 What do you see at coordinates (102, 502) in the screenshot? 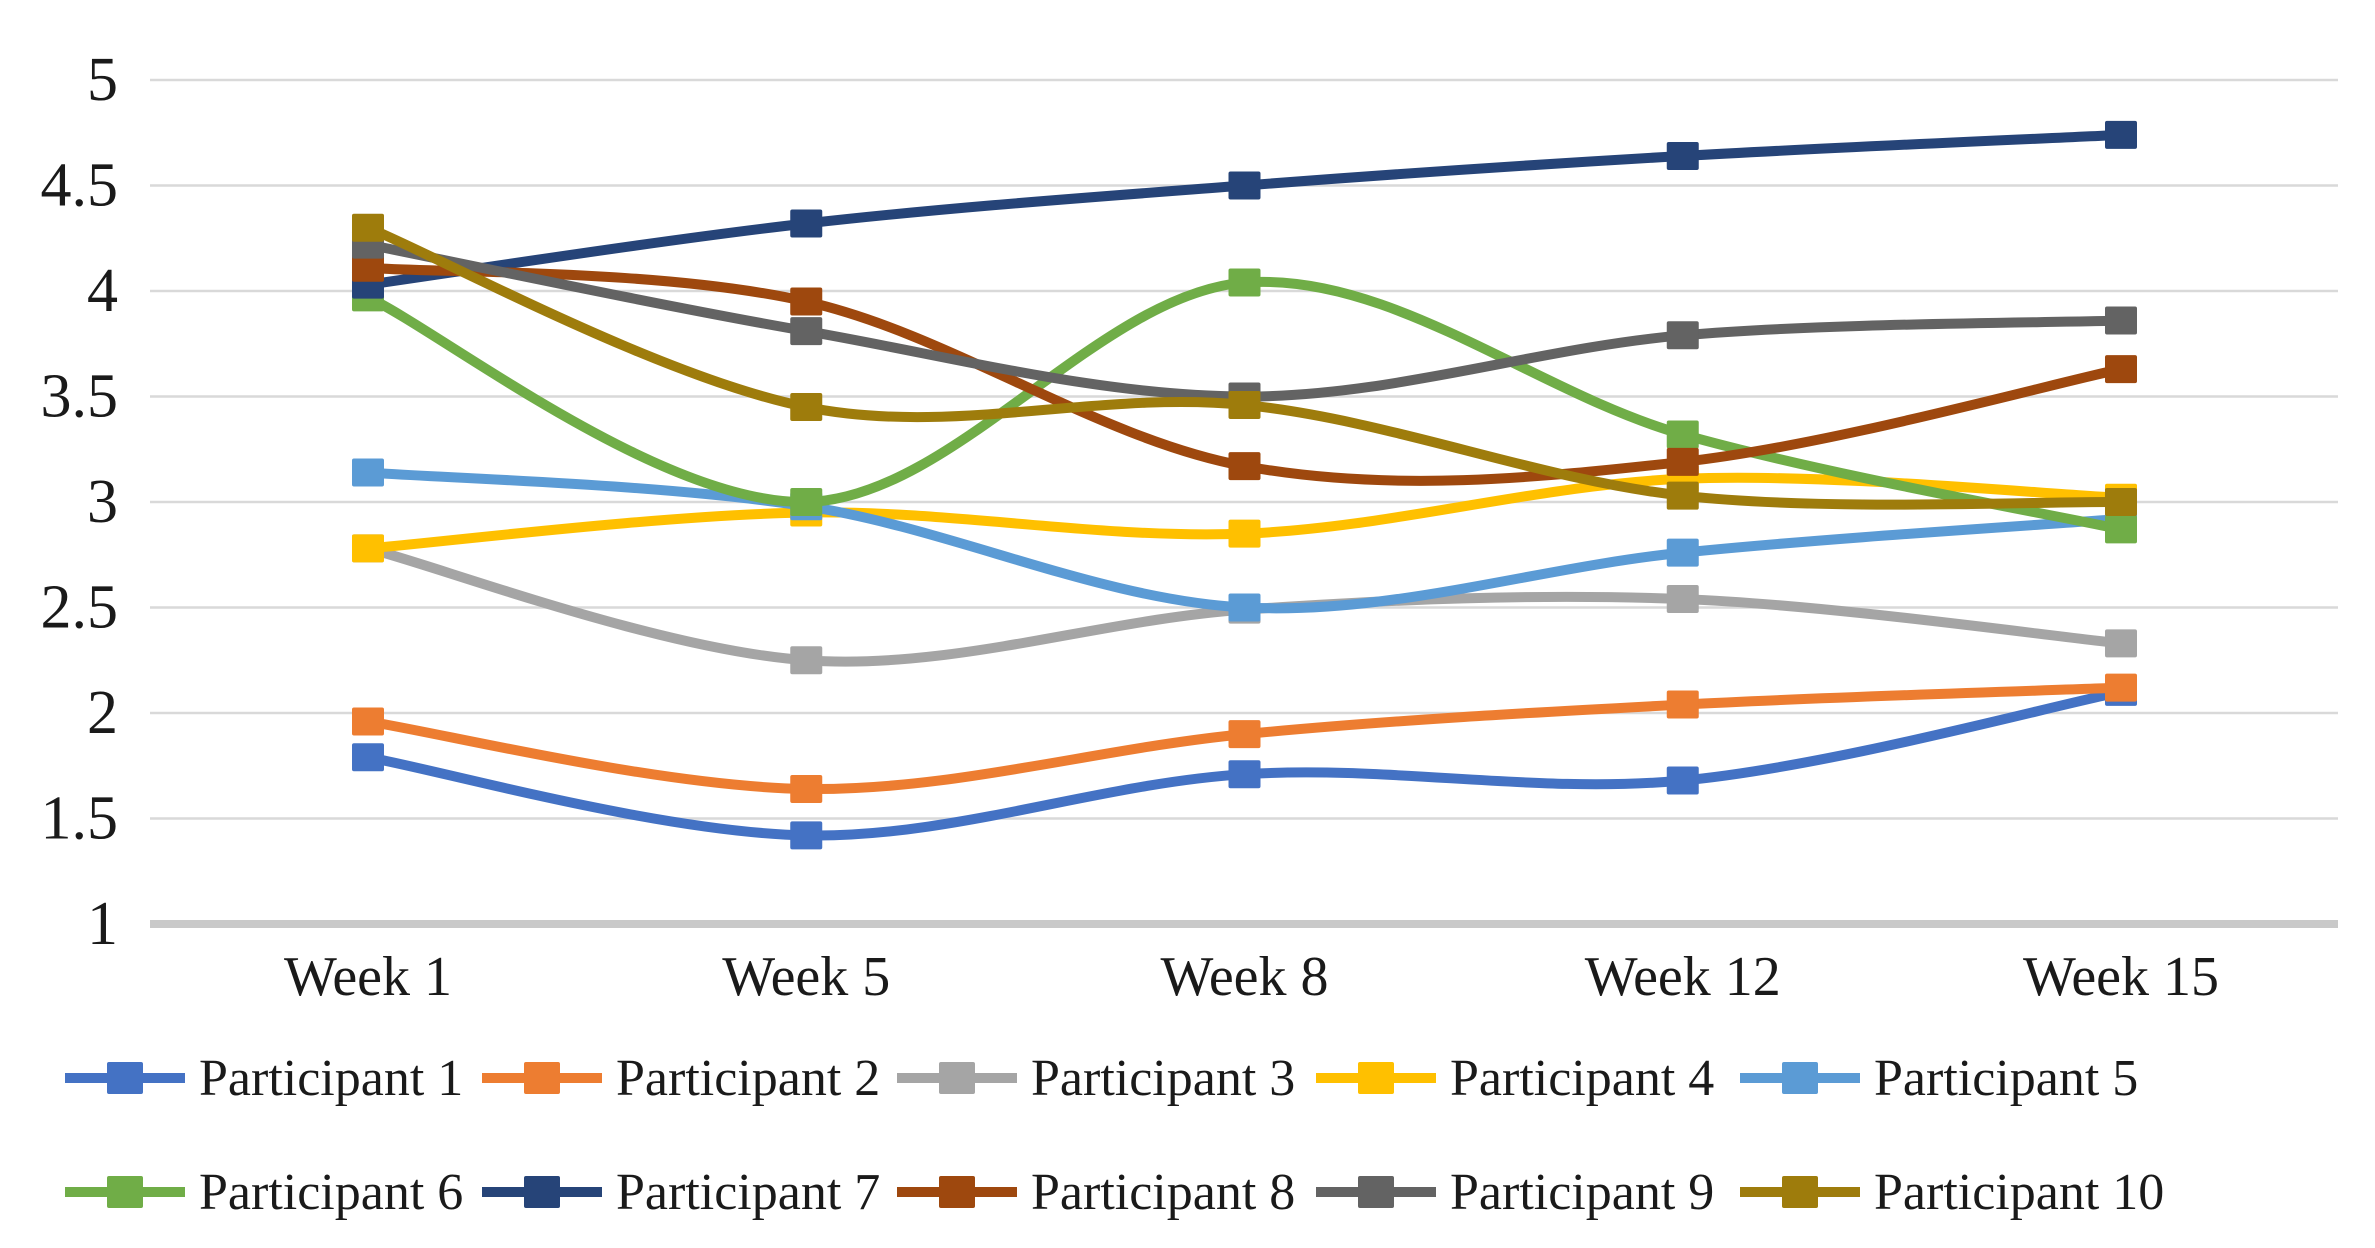
I see `y-axis-tick-label: 3` at bounding box center [102, 502].